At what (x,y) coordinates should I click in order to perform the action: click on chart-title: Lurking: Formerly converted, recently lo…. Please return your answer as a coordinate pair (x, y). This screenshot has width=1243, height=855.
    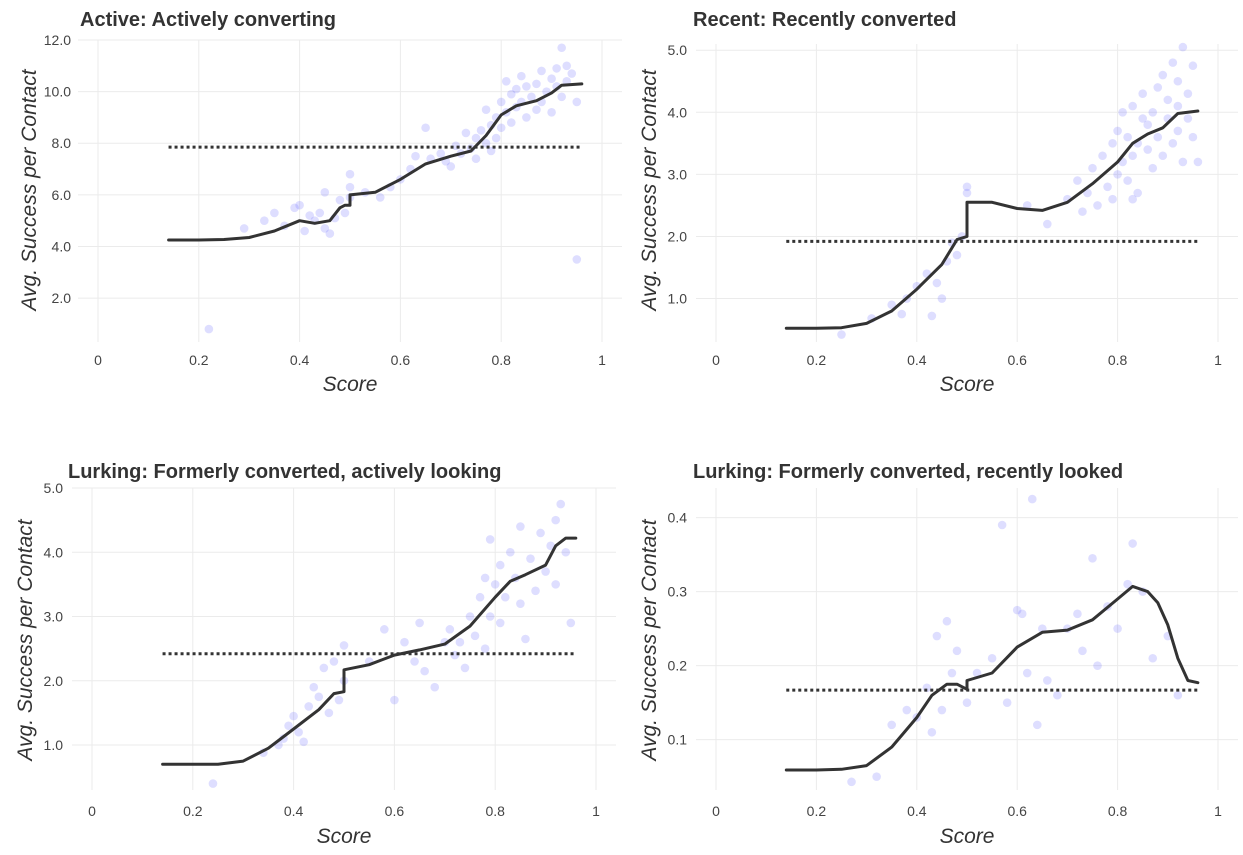
    Looking at the image, I should click on (908, 472).